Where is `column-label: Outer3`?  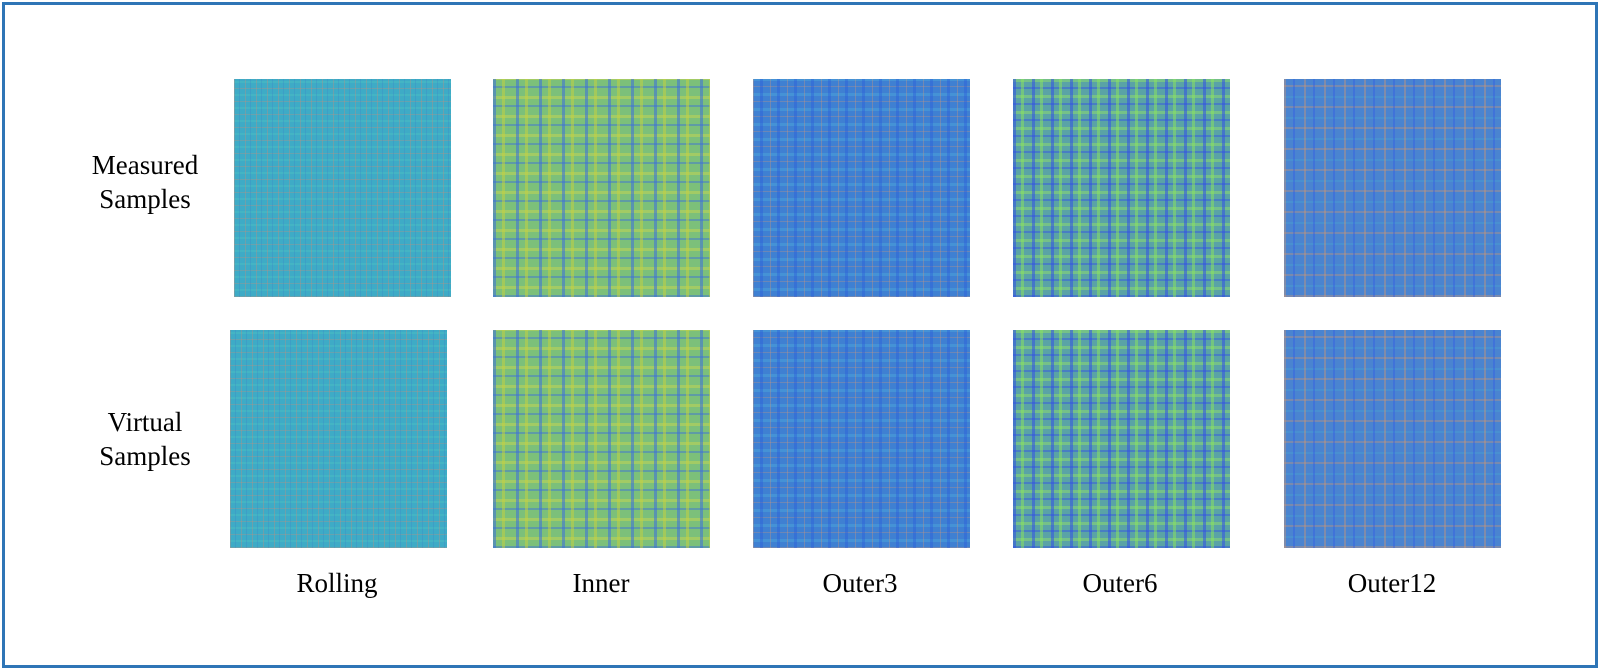
column-label: Outer3 is located at coordinates (860, 583).